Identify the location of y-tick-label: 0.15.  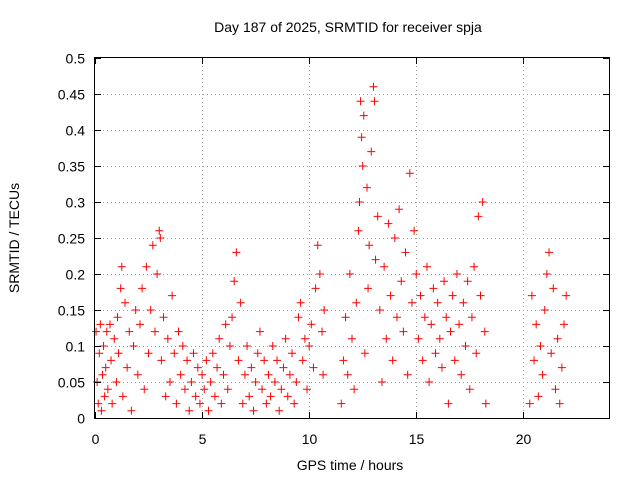
(71, 311).